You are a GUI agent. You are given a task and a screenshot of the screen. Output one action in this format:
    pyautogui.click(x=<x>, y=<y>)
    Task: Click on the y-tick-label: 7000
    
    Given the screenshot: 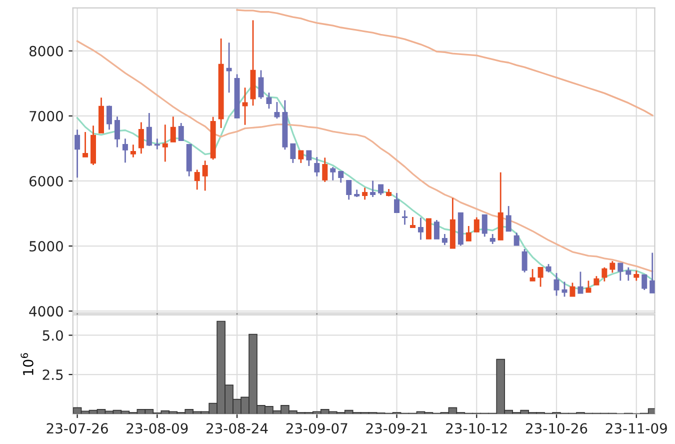 What is the action you would take?
    pyautogui.click(x=46, y=116)
    